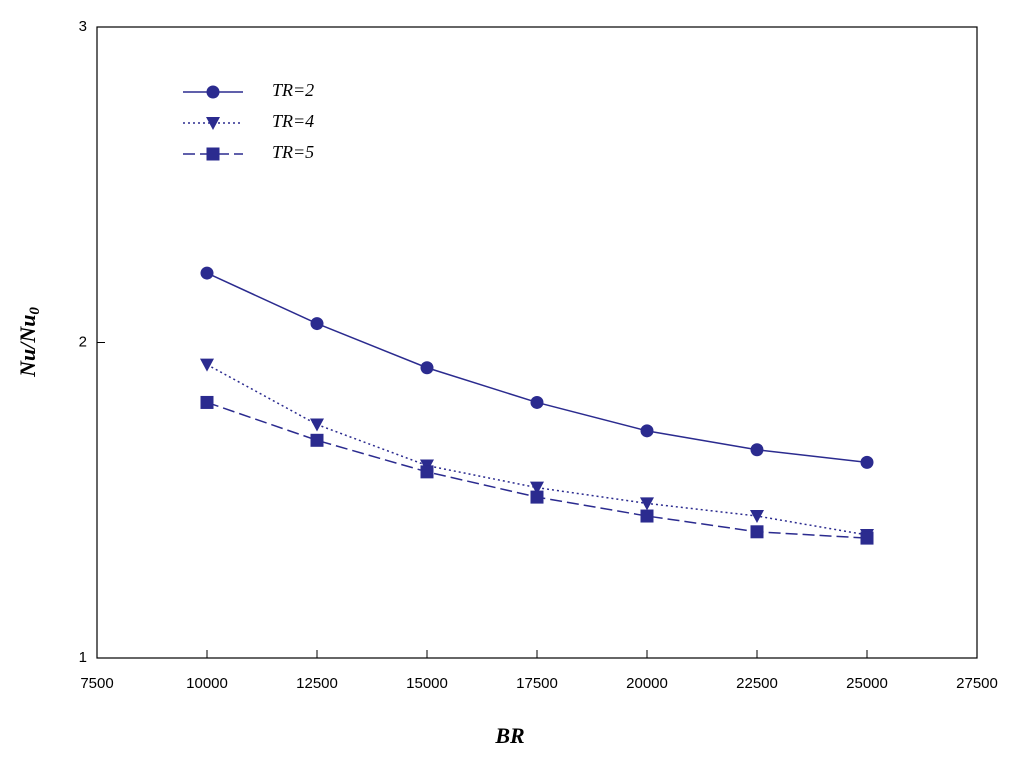 Image resolution: width=1012 pixels, height=759 pixels. Describe the element at coordinates (977, 683) in the screenshot. I see `x-tick-label: 27500` at that location.